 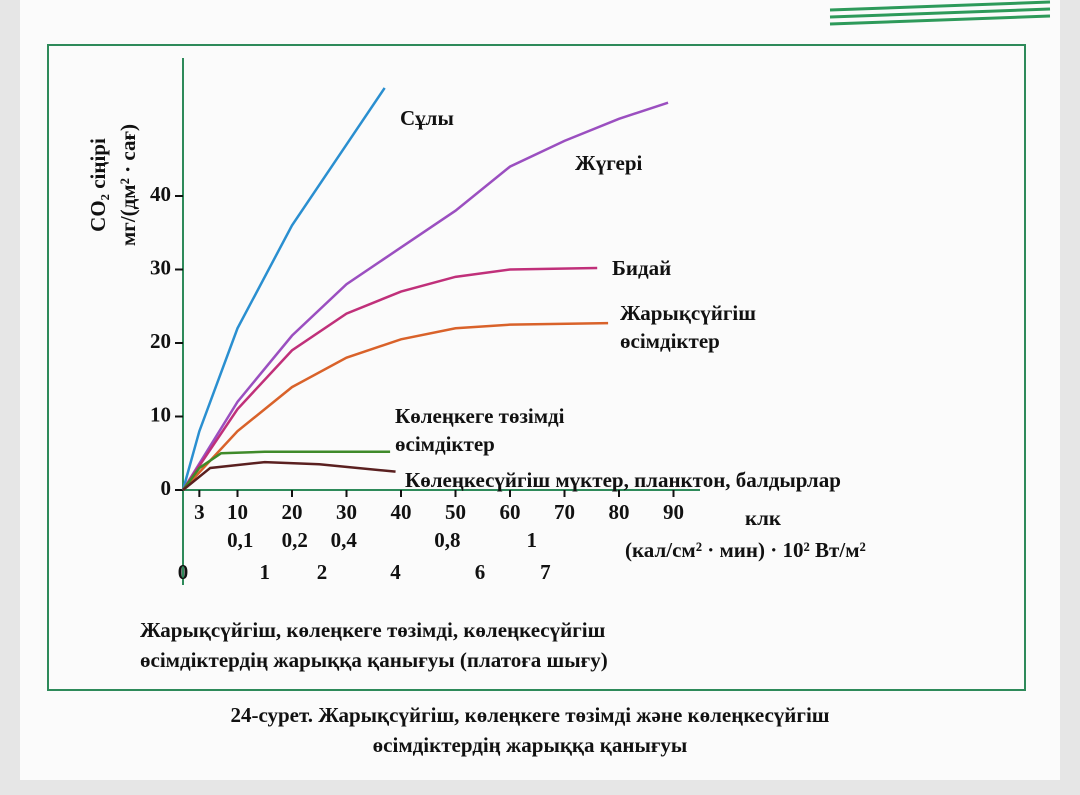 What do you see at coordinates (160, 341) in the screenshot?
I see `y-tick-label: 20` at bounding box center [160, 341].